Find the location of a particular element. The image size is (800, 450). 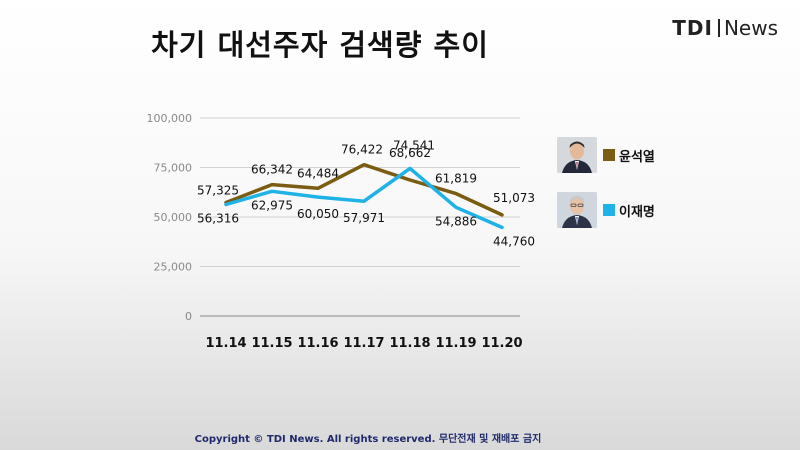

legend-swatch-lee is located at coordinates (609, 210).